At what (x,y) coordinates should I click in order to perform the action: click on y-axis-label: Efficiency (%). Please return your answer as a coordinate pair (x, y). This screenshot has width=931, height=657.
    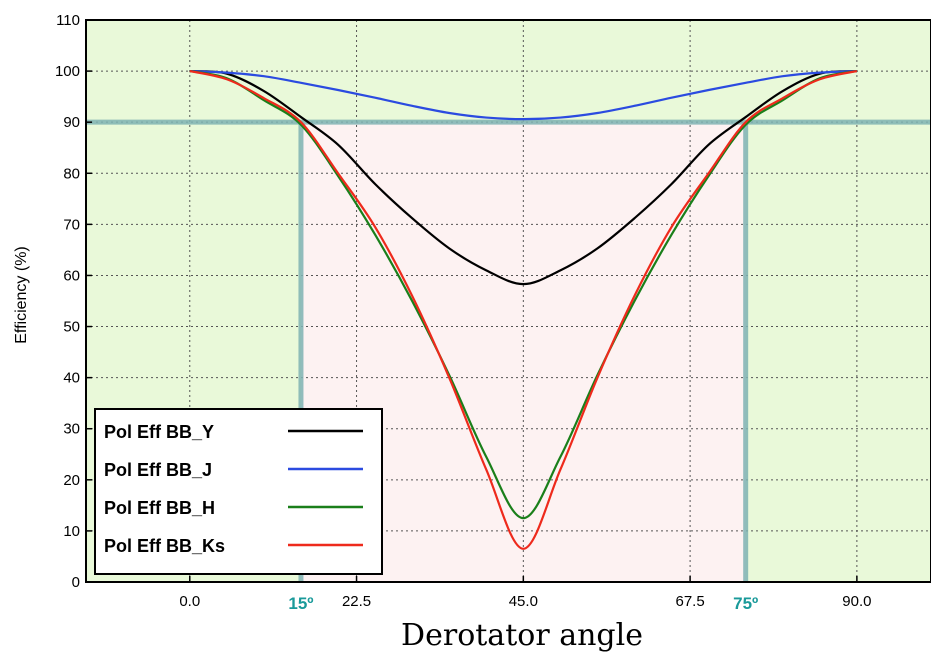
    Looking at the image, I should click on (21, 295).